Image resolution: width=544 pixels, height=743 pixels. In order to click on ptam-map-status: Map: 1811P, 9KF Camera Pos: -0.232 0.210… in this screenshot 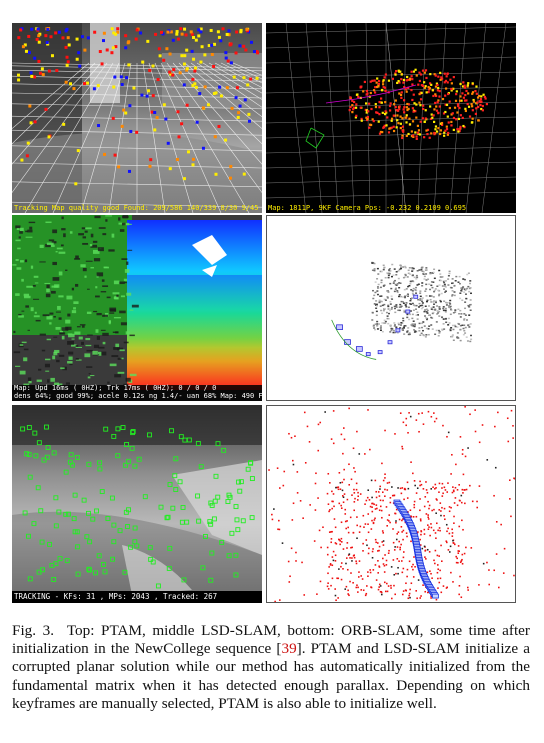, I will do `click(367, 208)`.